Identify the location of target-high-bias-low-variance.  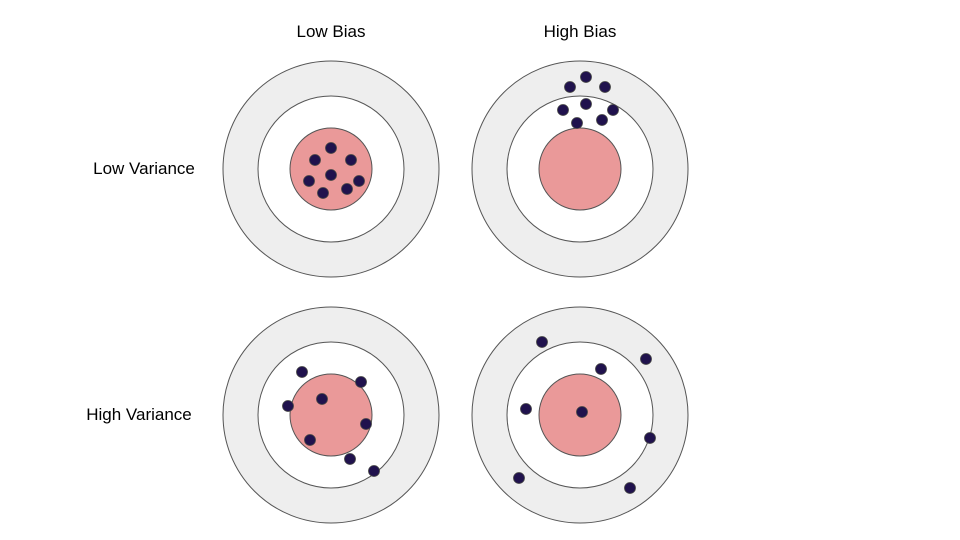
(580, 169).